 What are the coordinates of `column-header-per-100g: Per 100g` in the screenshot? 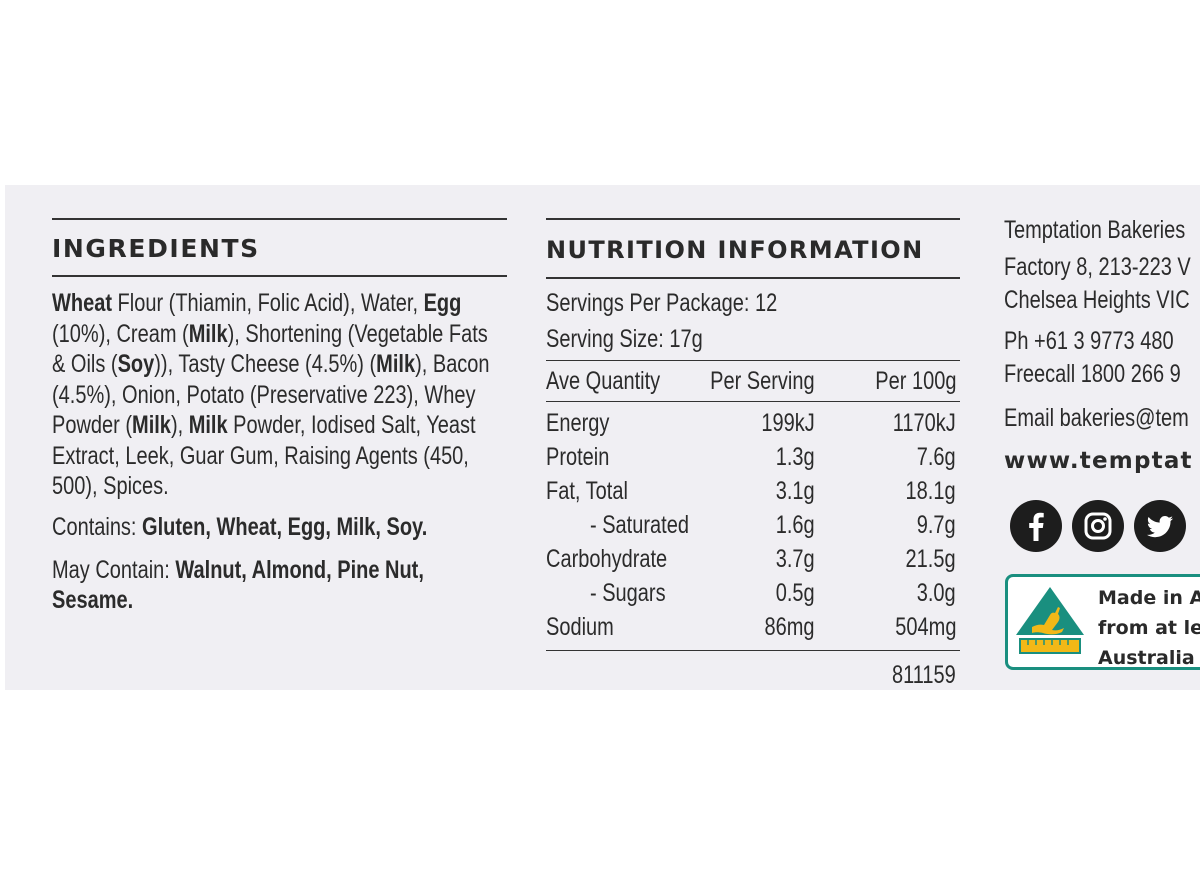 It's located at (915, 381).